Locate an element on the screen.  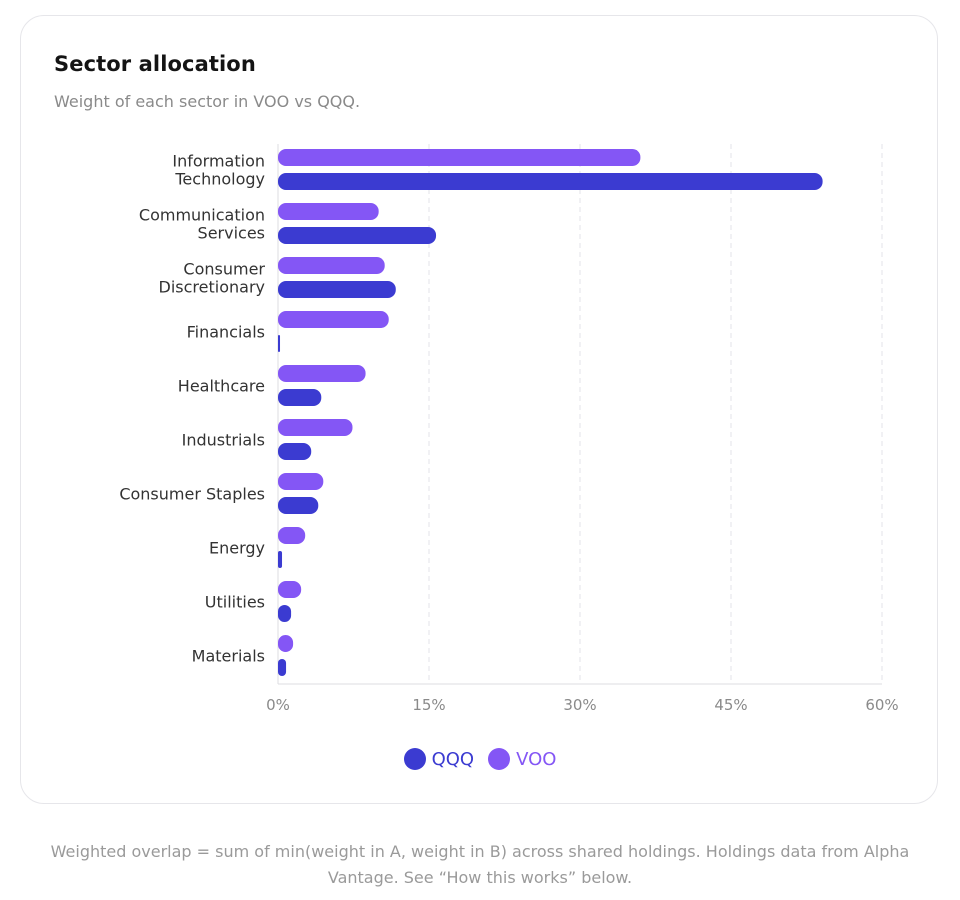
bar-voo-utilities is located at coordinates (290, 589).